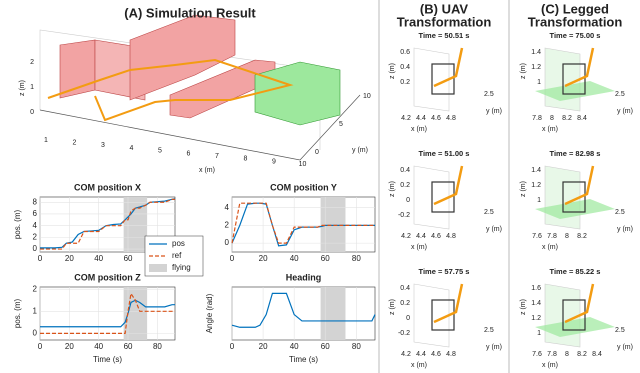 The height and width of the screenshot is (373, 640). I want to click on legend-label: flying, so click(181, 267).